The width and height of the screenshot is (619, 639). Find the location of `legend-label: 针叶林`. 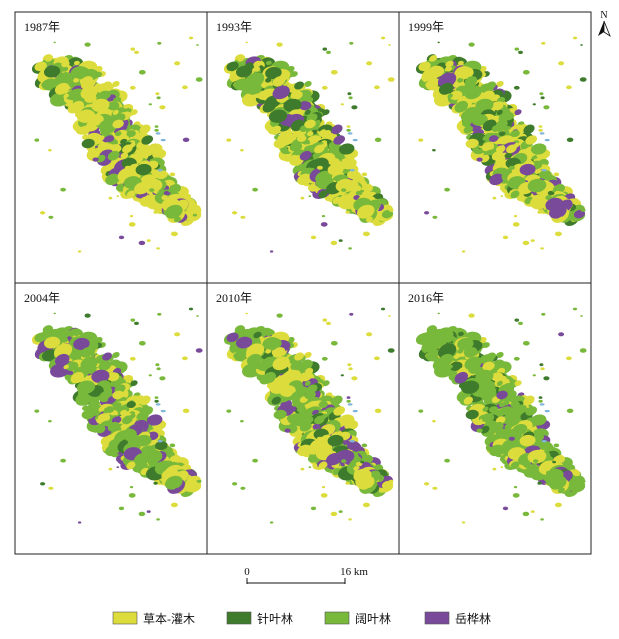

legend-label: 针叶林 is located at coordinates (275, 618).